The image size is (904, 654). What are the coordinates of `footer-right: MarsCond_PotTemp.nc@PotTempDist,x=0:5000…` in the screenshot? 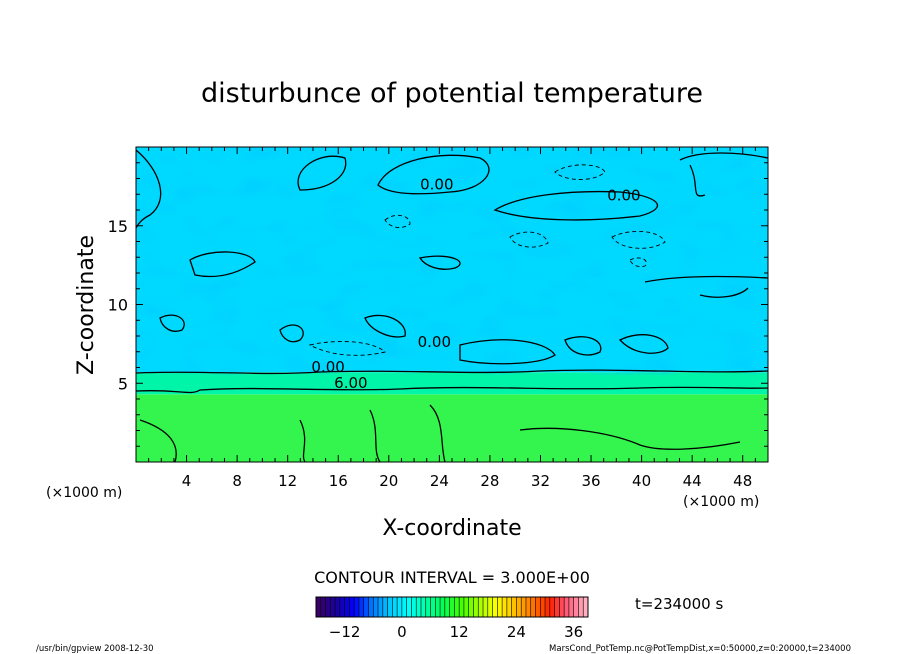 It's located at (700, 649).